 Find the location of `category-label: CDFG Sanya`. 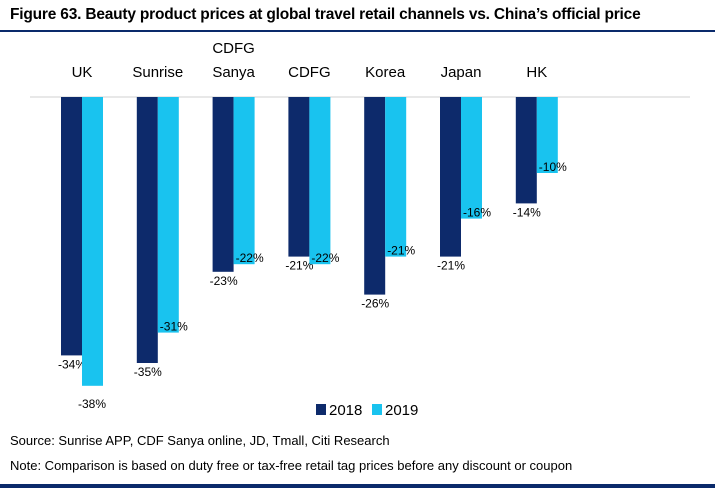

category-label: CDFG Sanya is located at coordinates (233, 60).